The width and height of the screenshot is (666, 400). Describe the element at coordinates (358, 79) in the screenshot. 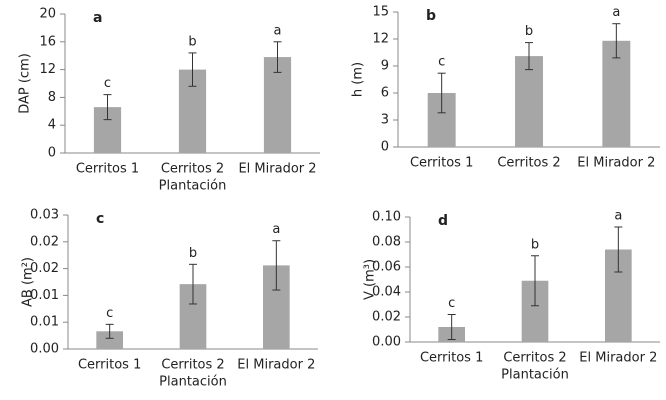

I see `y-axis-label: h (m)` at that location.